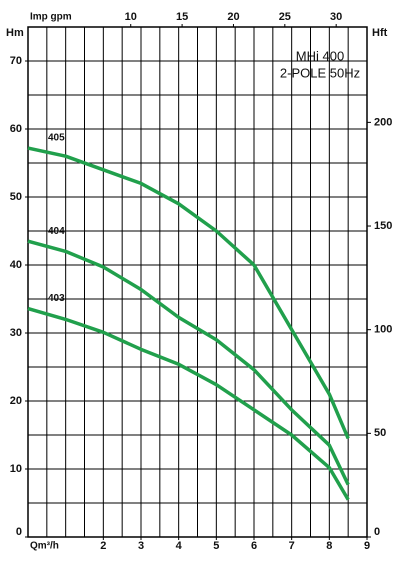 This screenshot has width=400, height=566. What do you see at coordinates (329, 546) in the screenshot?
I see `x-tick-label: 8` at bounding box center [329, 546].